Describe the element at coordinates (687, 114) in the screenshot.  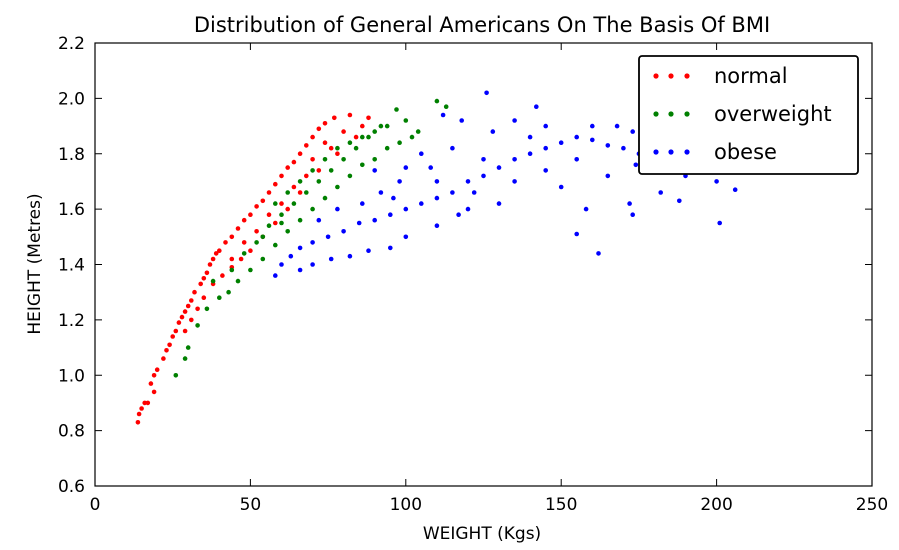
I see `legend-marker-overweight` at that location.